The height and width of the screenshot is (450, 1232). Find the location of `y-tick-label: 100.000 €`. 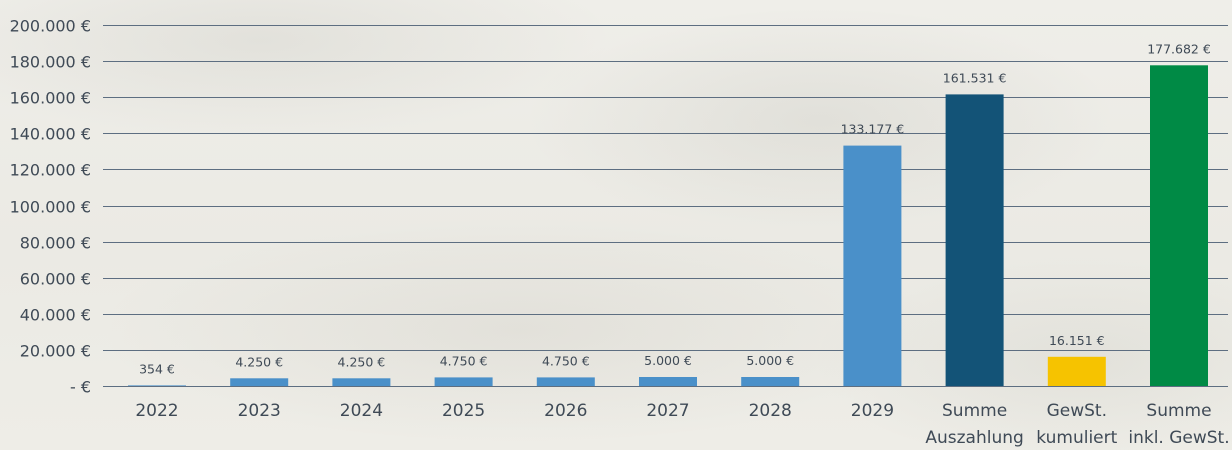

y-tick-label: 100.000 € is located at coordinates (50, 207).